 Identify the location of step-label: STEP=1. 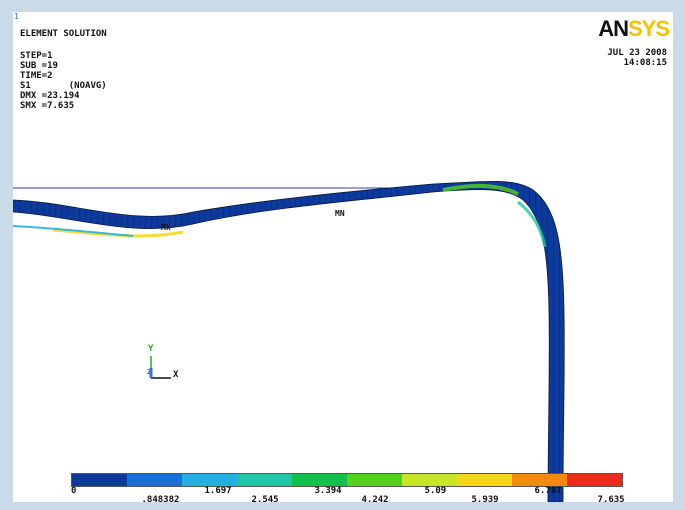
(36, 56).